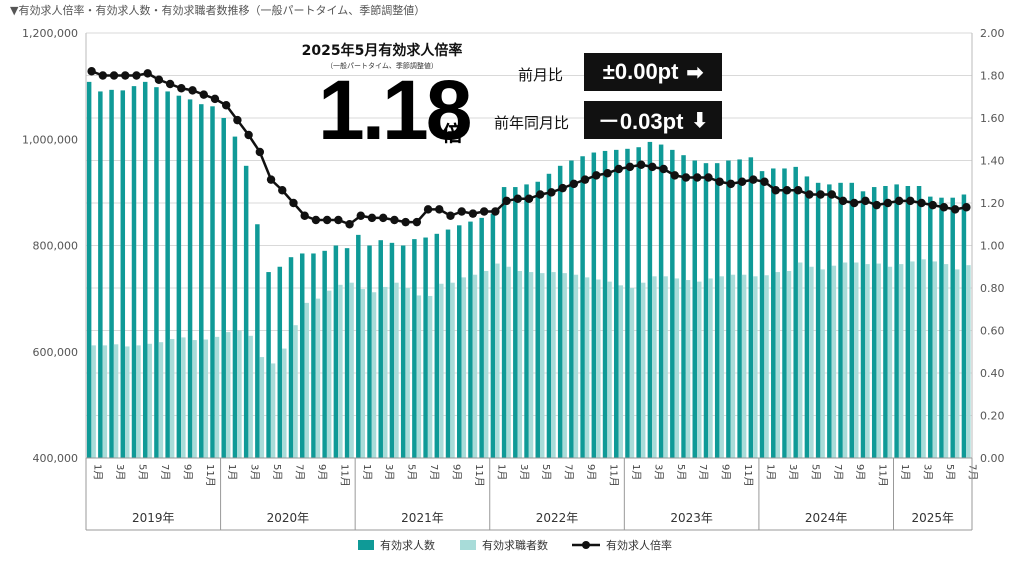 The image size is (1024, 571). Describe the element at coordinates (992, 331) in the screenshot. I see `y-right-tick-label: 0.60` at that location.